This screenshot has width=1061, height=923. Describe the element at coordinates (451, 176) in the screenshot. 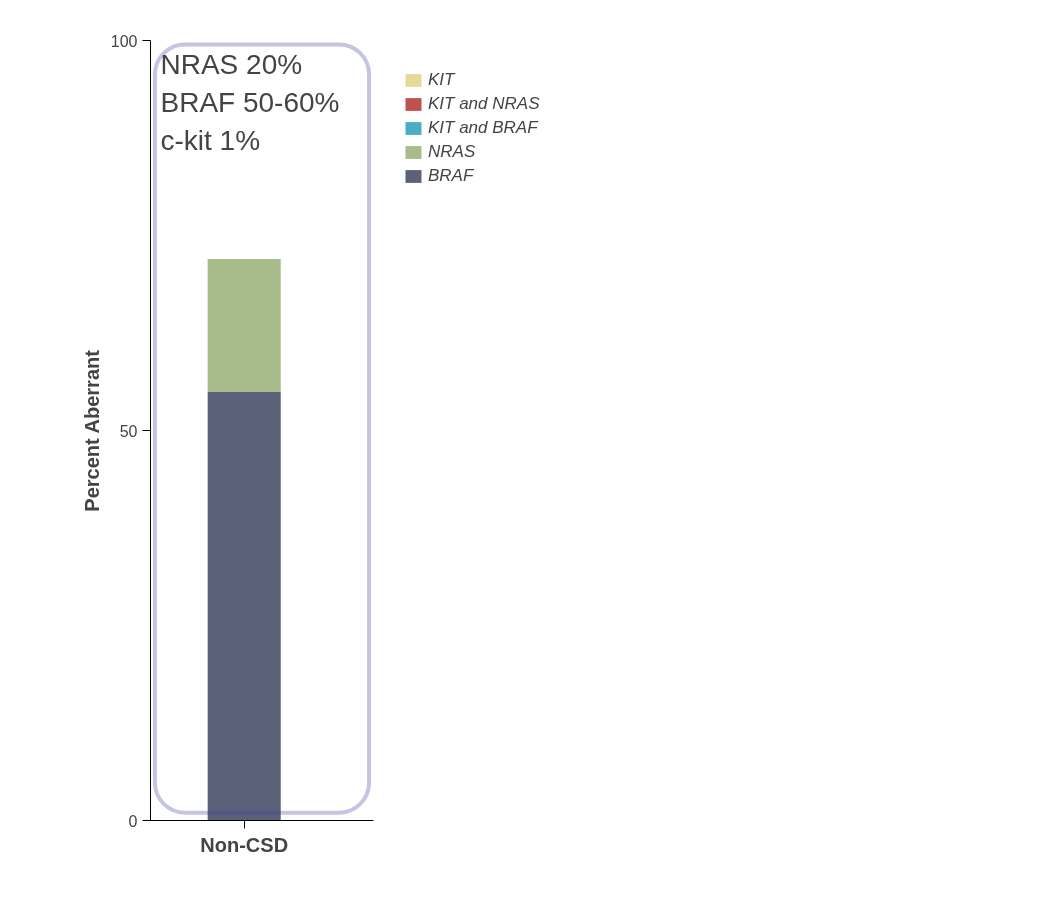

I see `legend-label: BRAF` at that location.